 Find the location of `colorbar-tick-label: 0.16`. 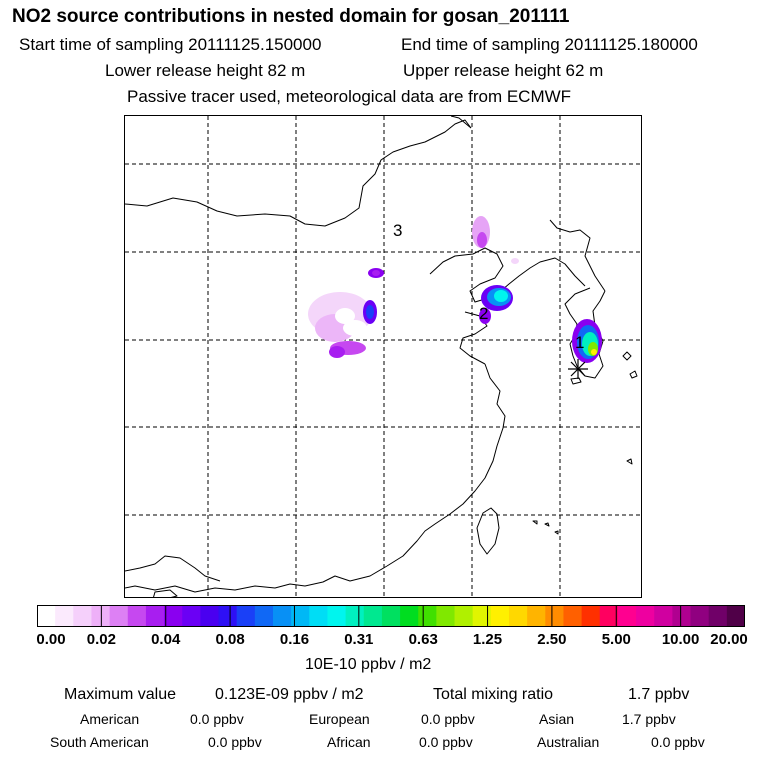

colorbar-tick-label: 0.16 is located at coordinates (294, 639).